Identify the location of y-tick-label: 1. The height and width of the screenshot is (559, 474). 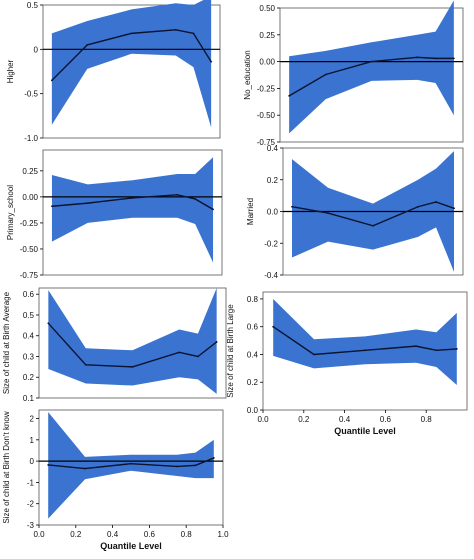
(32, 440).